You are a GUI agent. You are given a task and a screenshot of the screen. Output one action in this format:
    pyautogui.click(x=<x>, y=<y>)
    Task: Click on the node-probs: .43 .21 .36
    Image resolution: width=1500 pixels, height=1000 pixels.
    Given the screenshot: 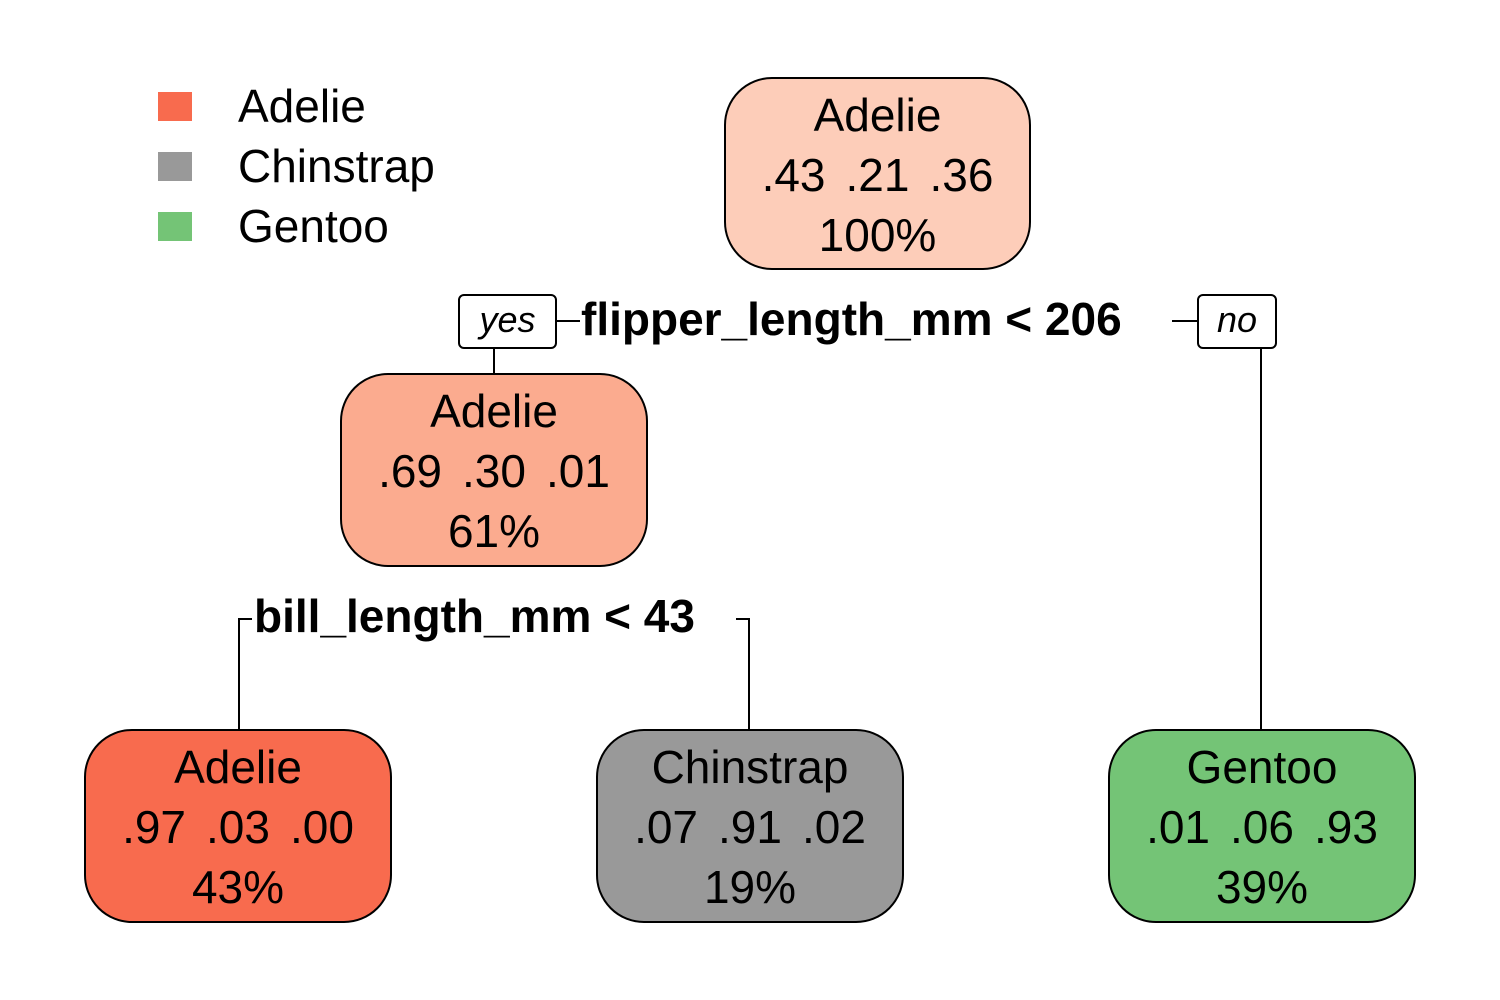 What is the action you would take?
    pyautogui.click(x=877, y=175)
    